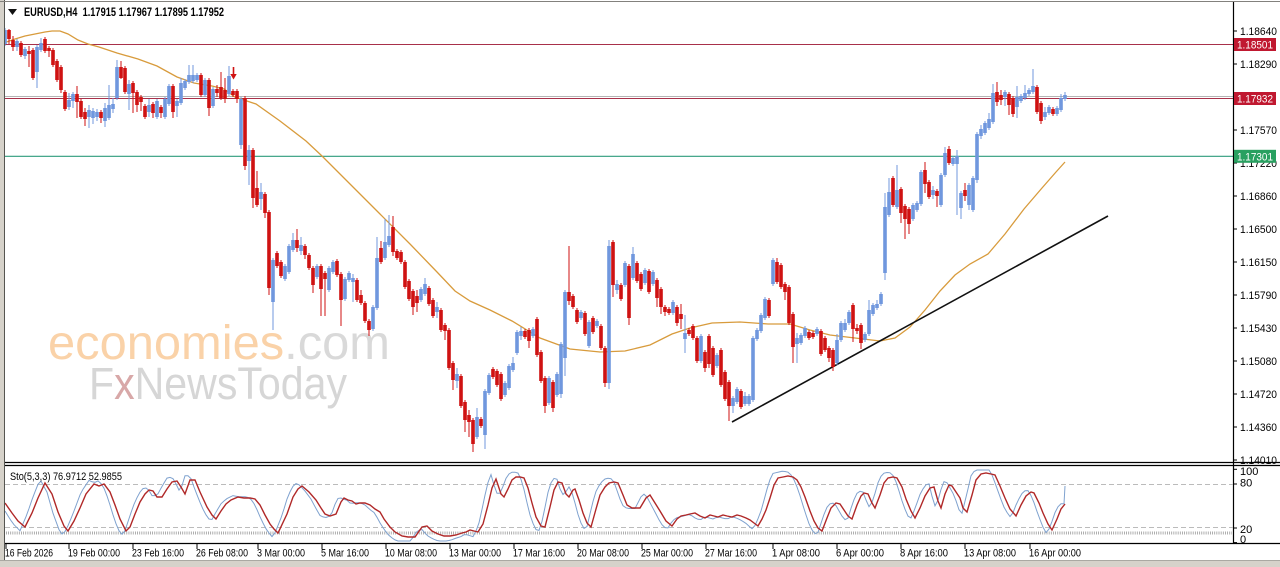  I want to click on svg-text: 1.16860, so click(1258, 197).